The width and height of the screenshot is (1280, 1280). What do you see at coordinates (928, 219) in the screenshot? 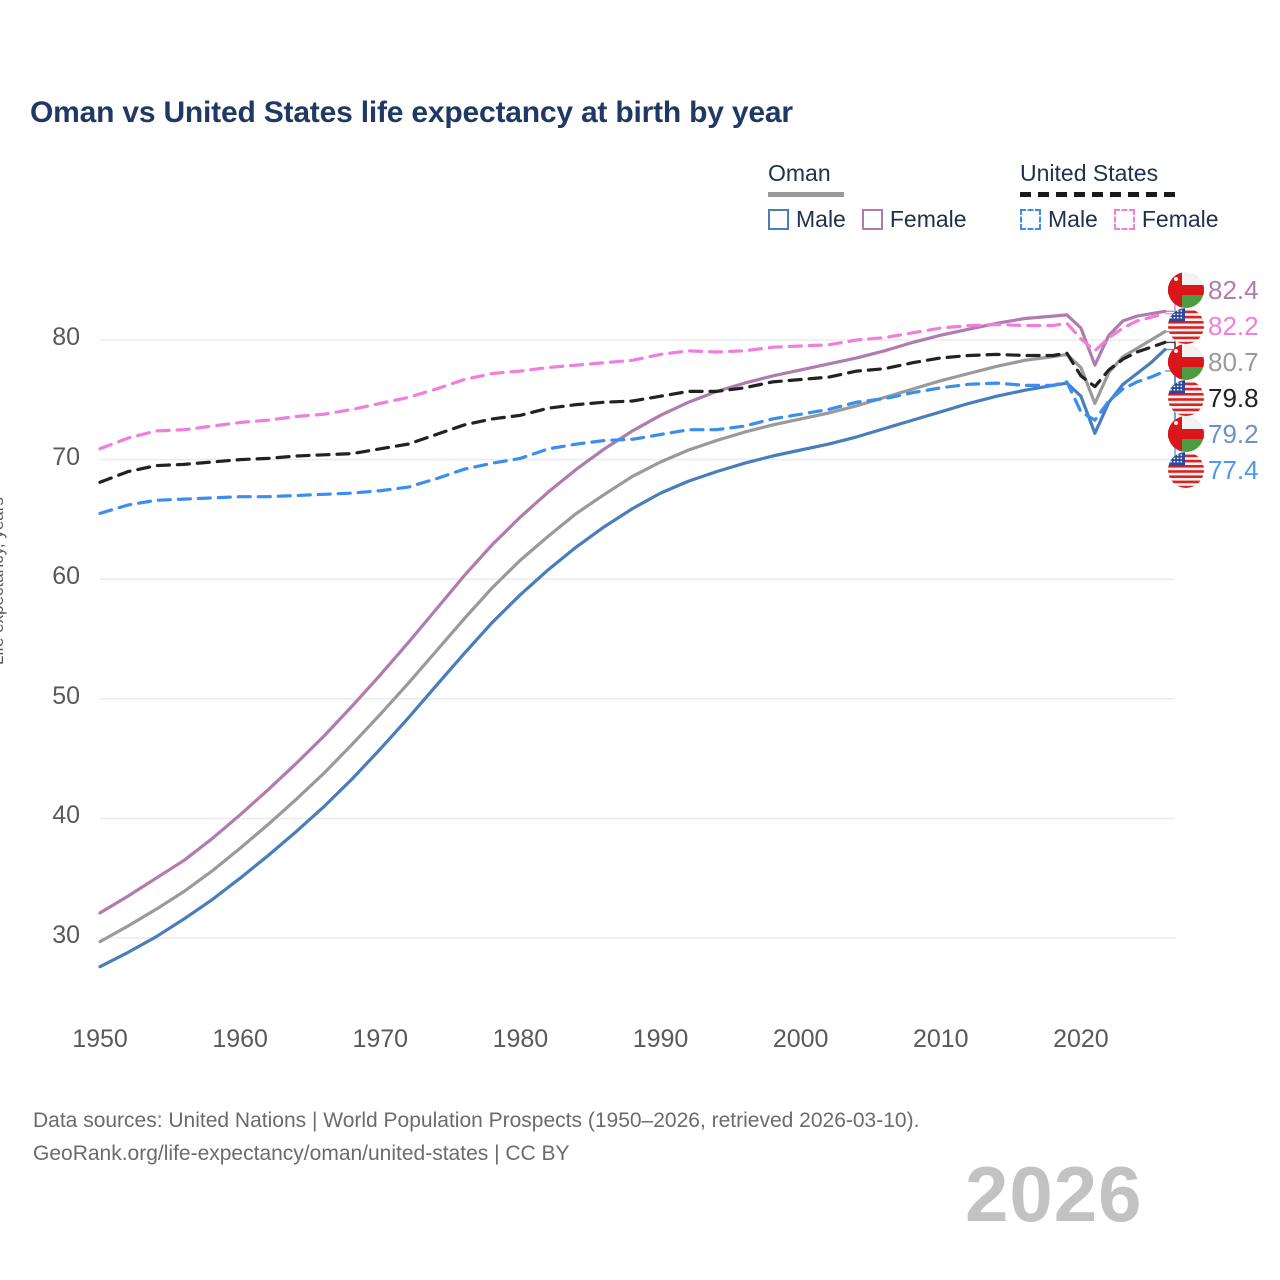
I see `legend-label-oman-female: Female` at bounding box center [928, 219].